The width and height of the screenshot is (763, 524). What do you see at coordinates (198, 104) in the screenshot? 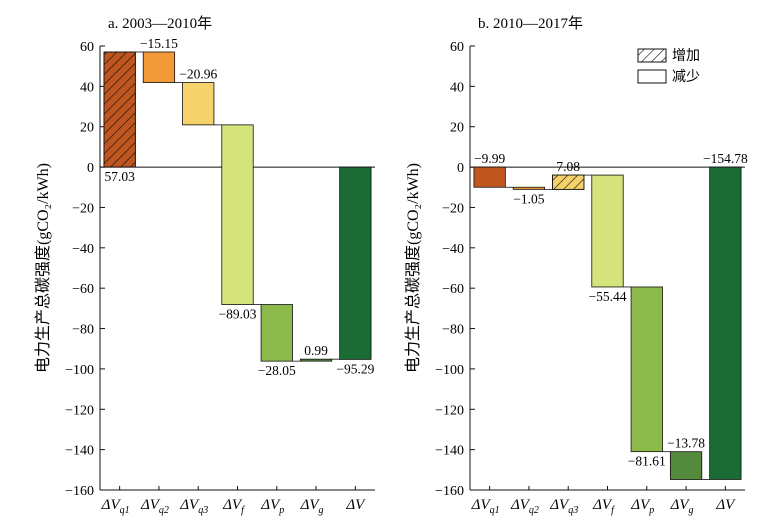
I see `bar-q3` at bounding box center [198, 104].